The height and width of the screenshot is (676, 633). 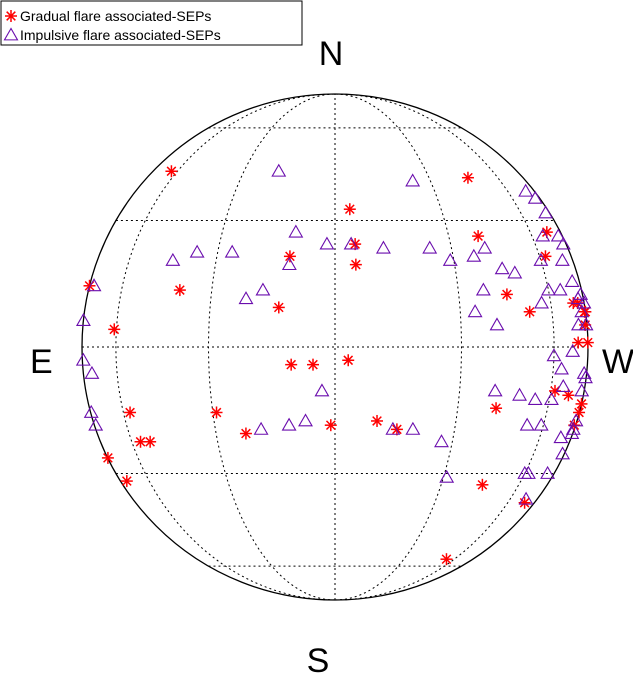 I want to click on legend-marker-impulsive, so click(x=11, y=34).